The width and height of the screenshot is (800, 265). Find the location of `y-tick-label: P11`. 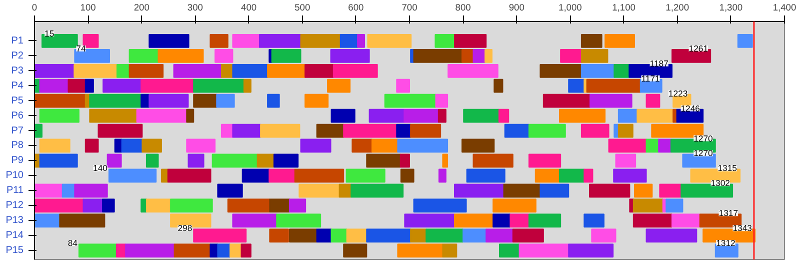

y-tick-label: P11 is located at coordinates (15, 190).